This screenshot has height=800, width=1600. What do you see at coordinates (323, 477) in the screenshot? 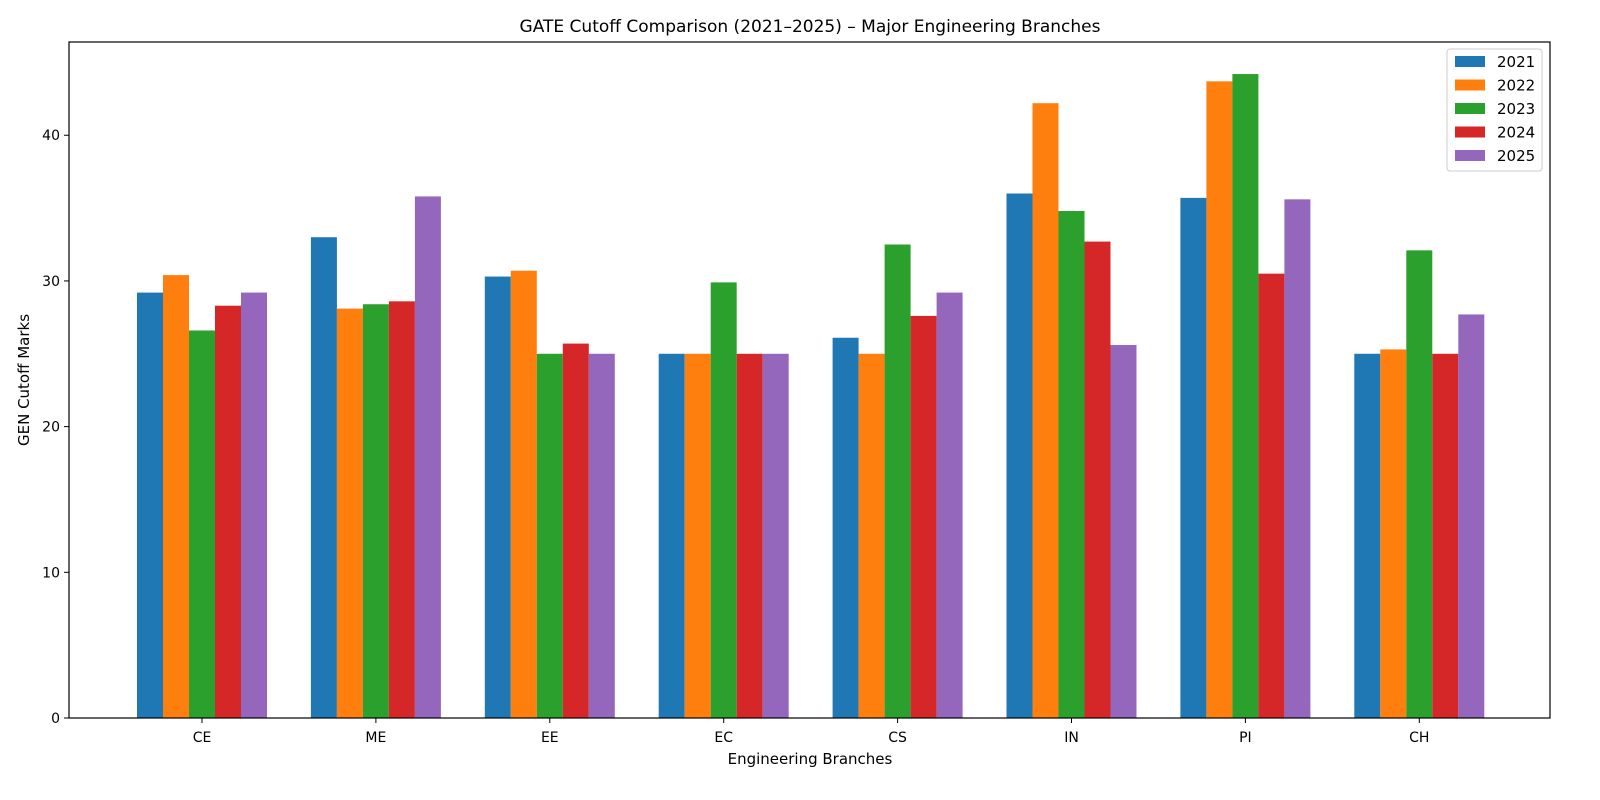
I see `bar-me-2021` at bounding box center [323, 477].